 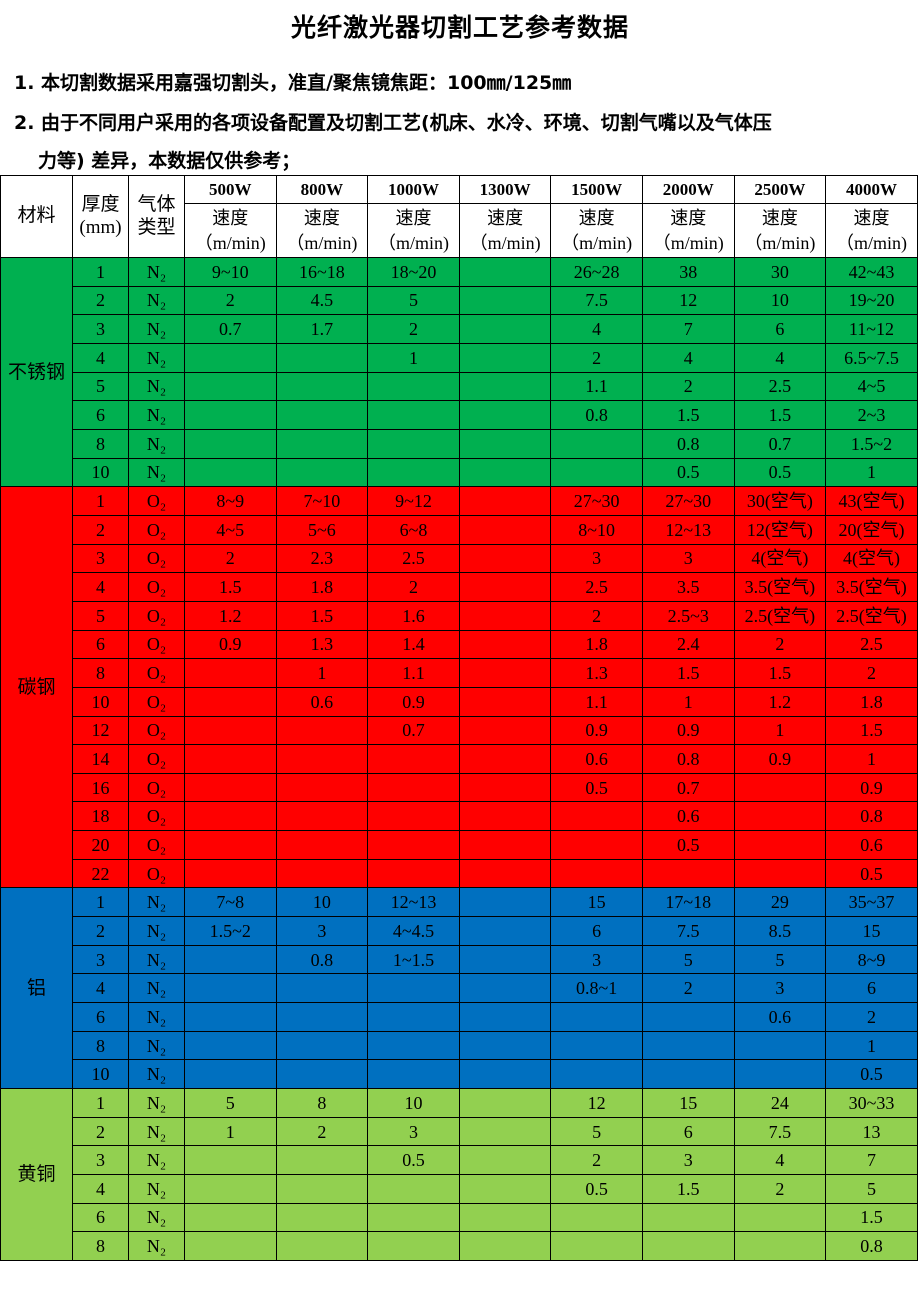 I want to click on speed-cell: 0.6, so click(x=688, y=816).